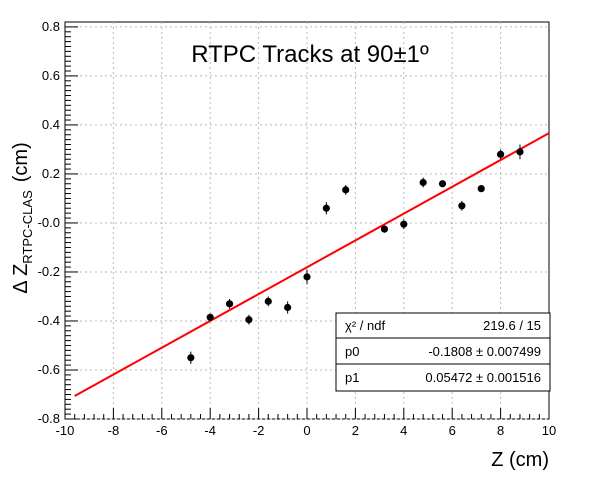 The image size is (600, 477). What do you see at coordinates (49, 418) in the screenshot?
I see `y-tick-label: -0.8` at bounding box center [49, 418].